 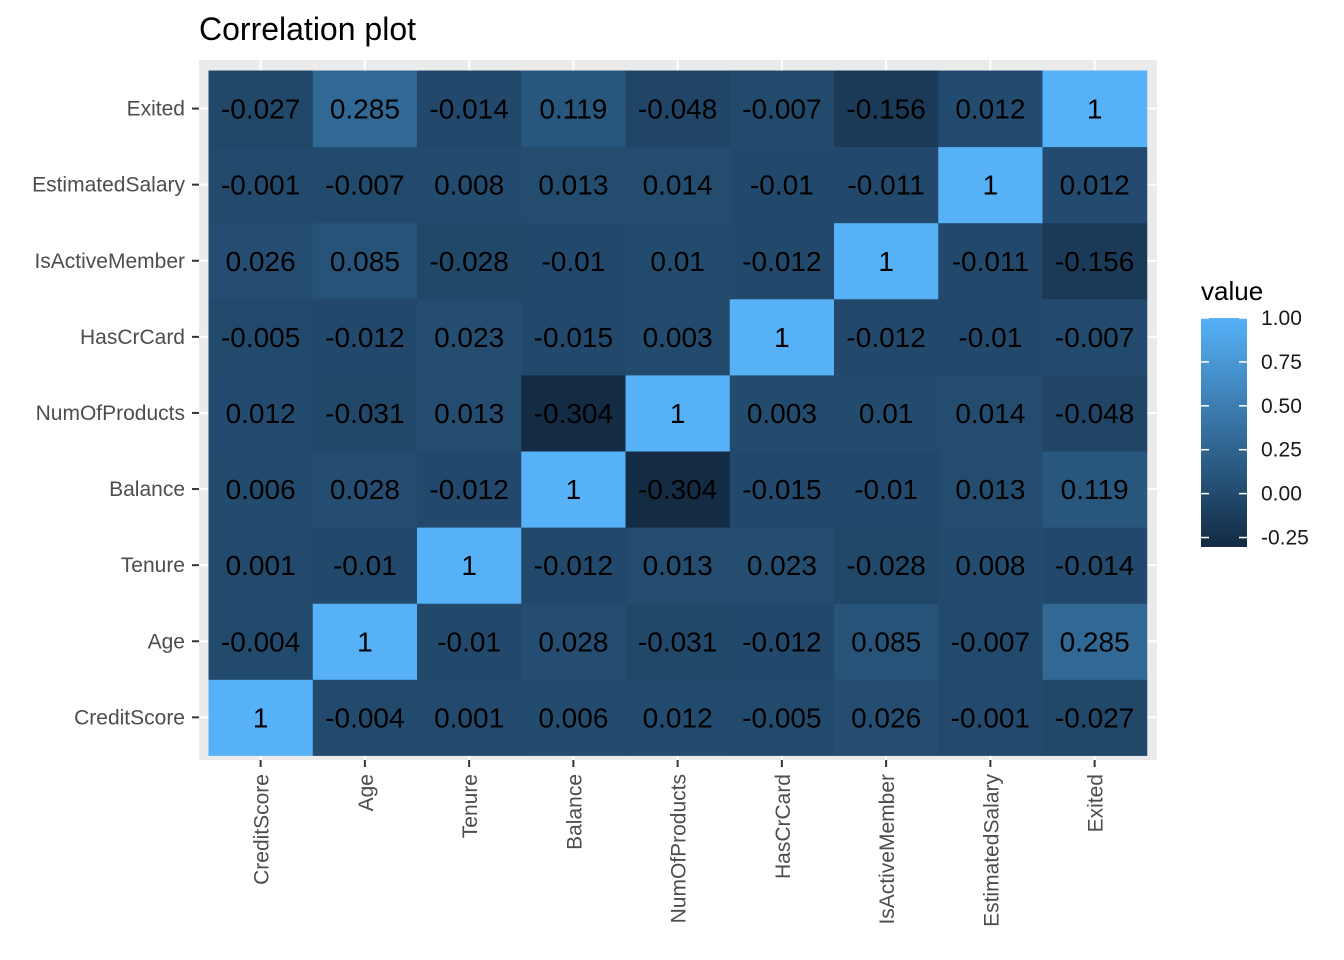 I want to click on legend-tick-label: 0.50, so click(x=1281, y=406).